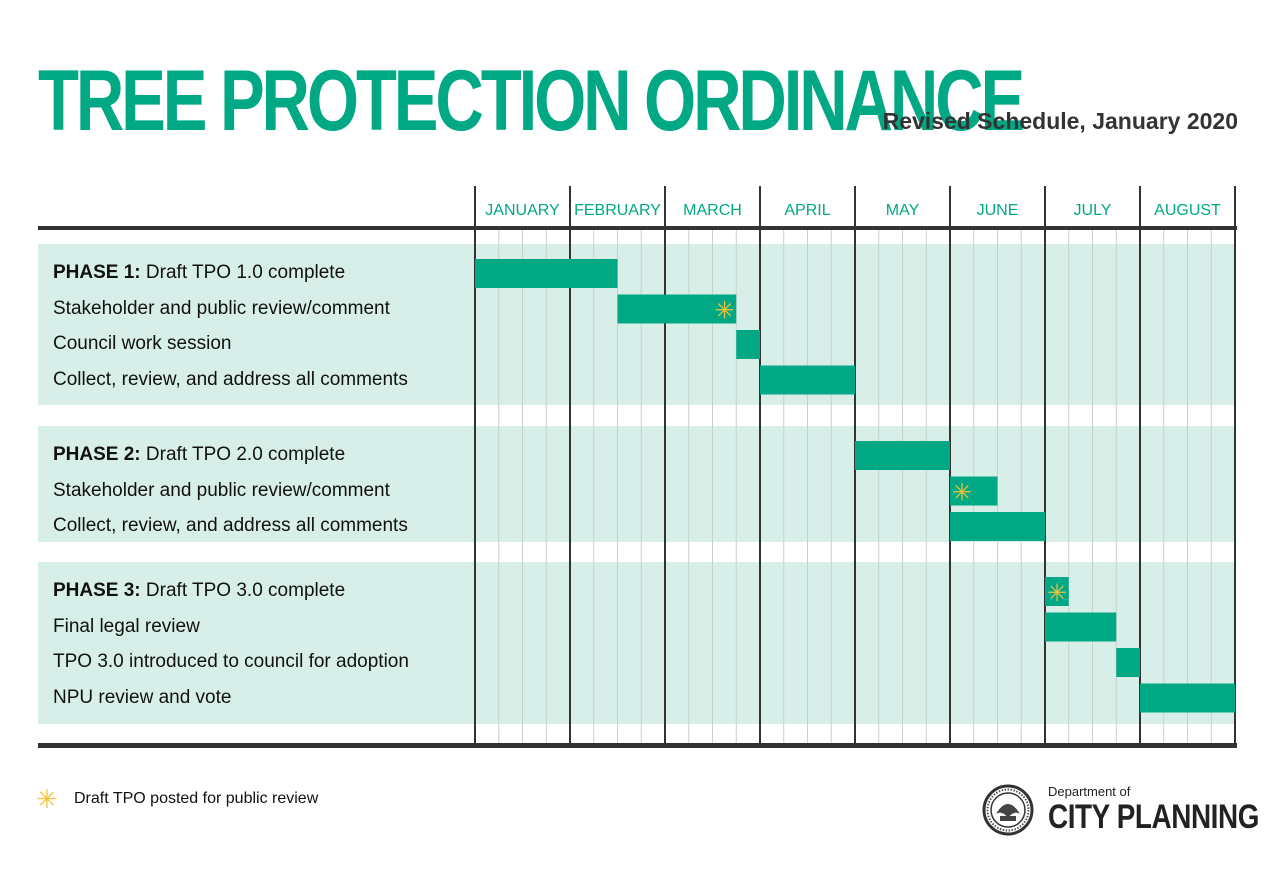 Image resolution: width=1280 pixels, height=880 pixels. What do you see at coordinates (245, 454) in the screenshot?
I see `task-name: Draft TPO 2.0 complete` at bounding box center [245, 454].